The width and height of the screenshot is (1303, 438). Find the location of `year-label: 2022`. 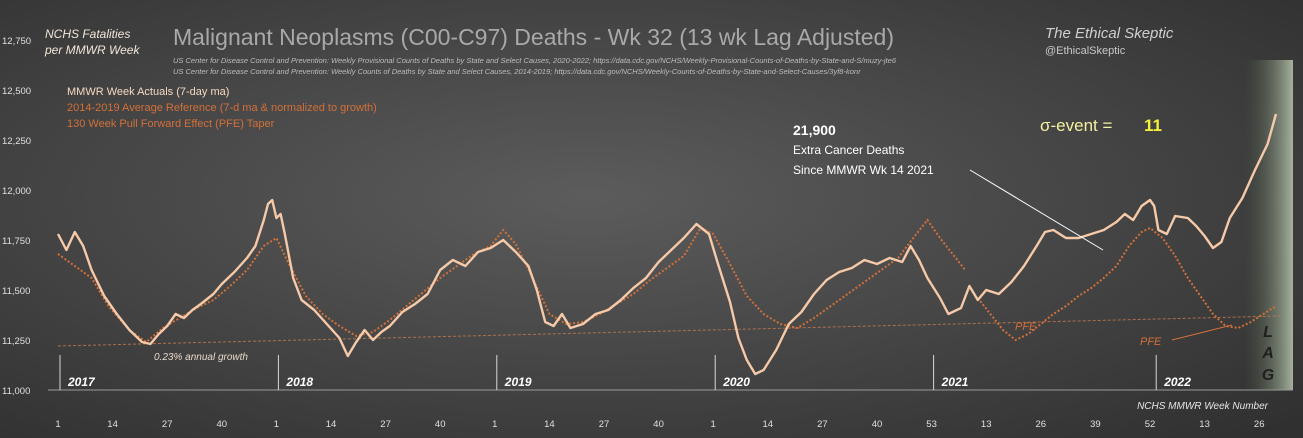

year-label: 2022 is located at coordinates (1177, 382).